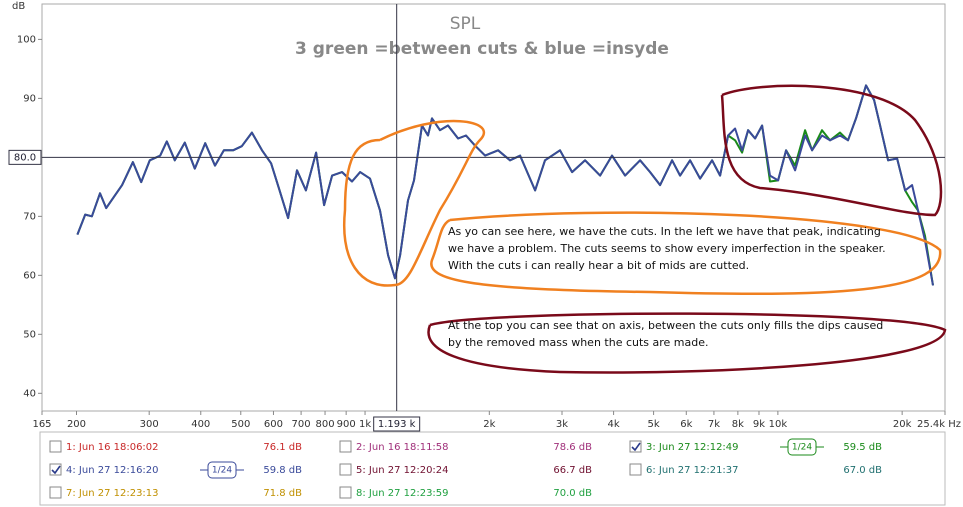 The height and width of the screenshot is (507, 963). I want to click on legend-value: 78.6 dB, so click(572, 447).